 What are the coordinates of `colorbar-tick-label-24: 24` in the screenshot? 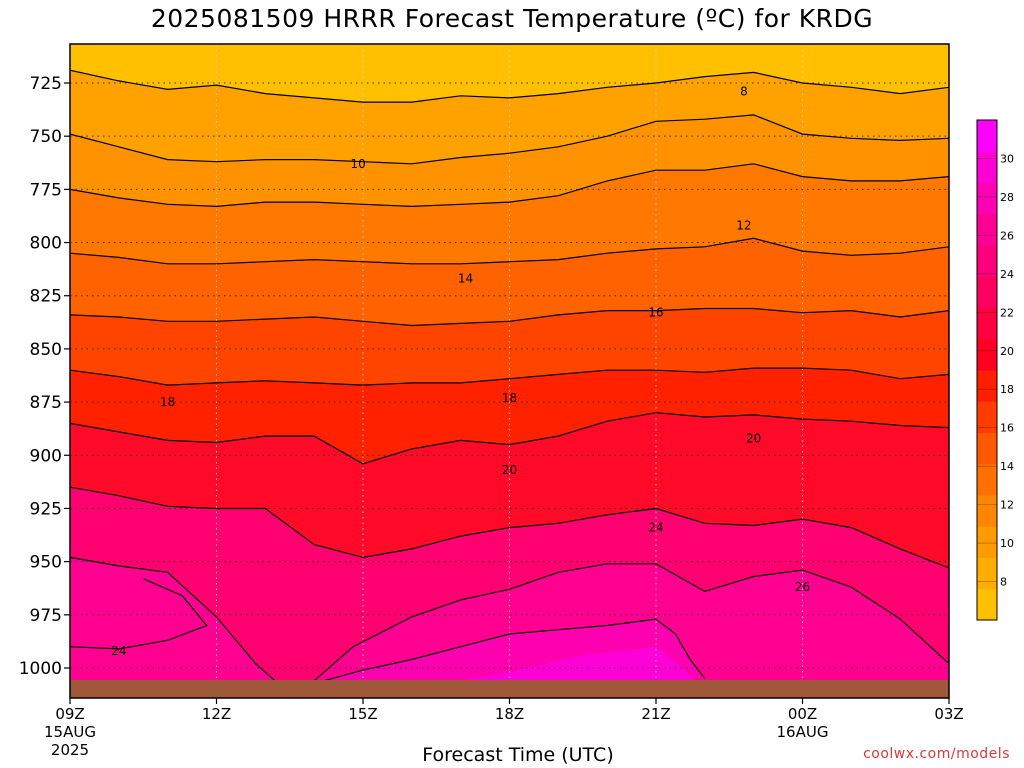 It's located at (1007, 274).